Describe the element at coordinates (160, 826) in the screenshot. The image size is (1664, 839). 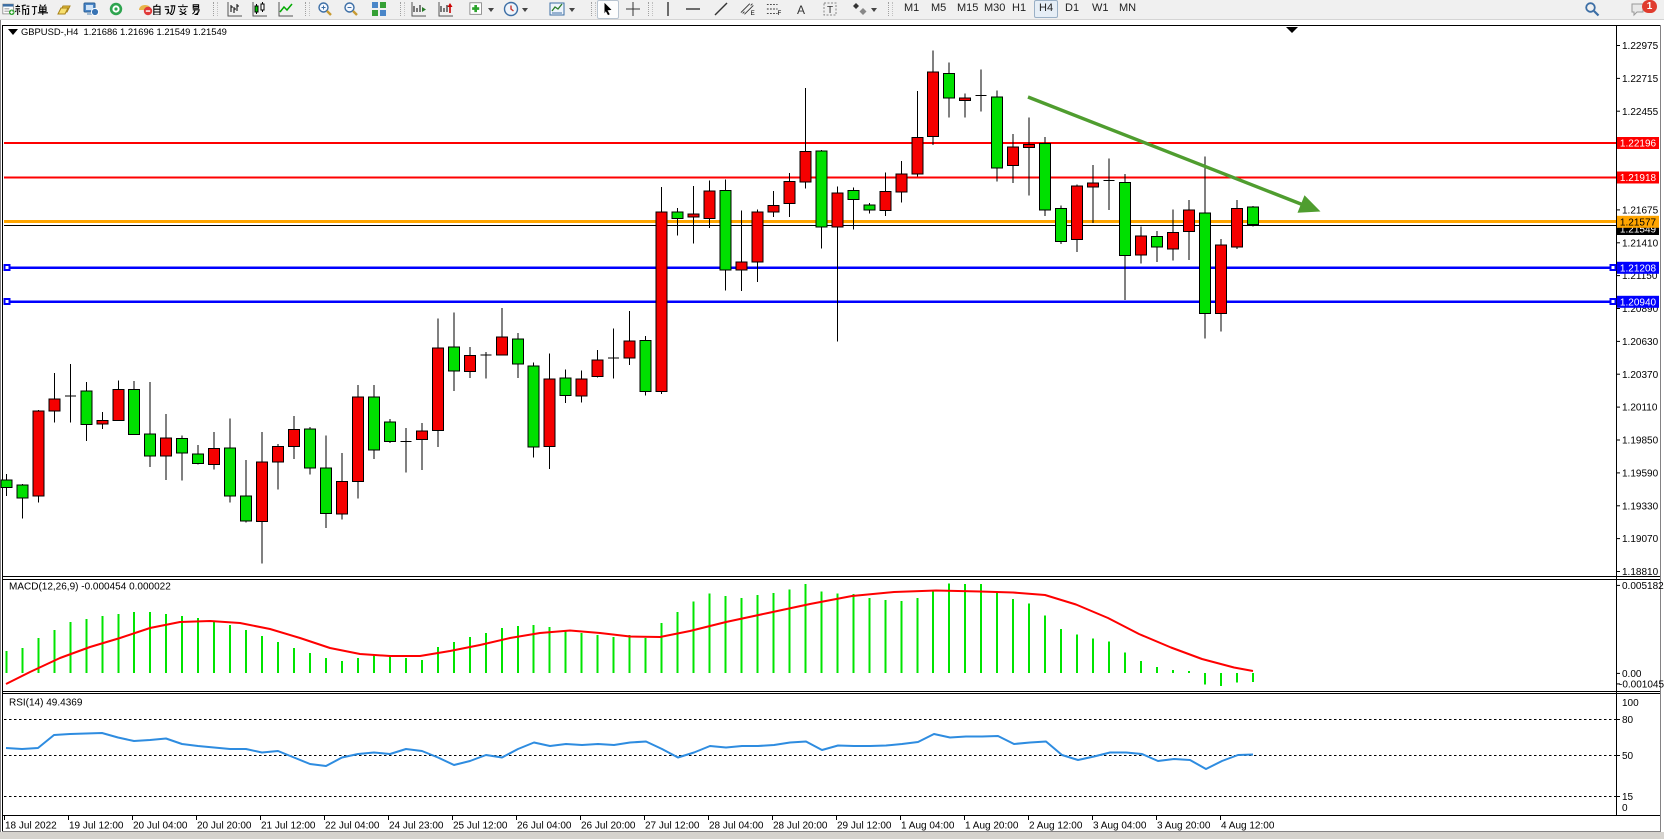
I see `svg-text: 20 Jul 04:00` at that location.